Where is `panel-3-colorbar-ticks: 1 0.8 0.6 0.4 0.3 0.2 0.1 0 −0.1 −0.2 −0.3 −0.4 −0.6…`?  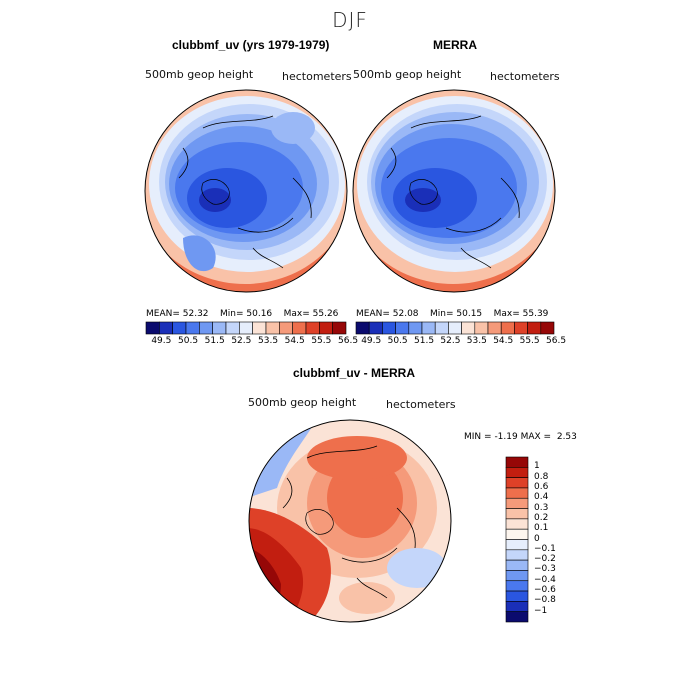 panel-3-colorbar-ticks: 1 0.8 0.6 0.4 0.3 0.2 0.1 0 −0.1 −0.2 −0.3 −0.4 −0.6… is located at coordinates (552, 539).